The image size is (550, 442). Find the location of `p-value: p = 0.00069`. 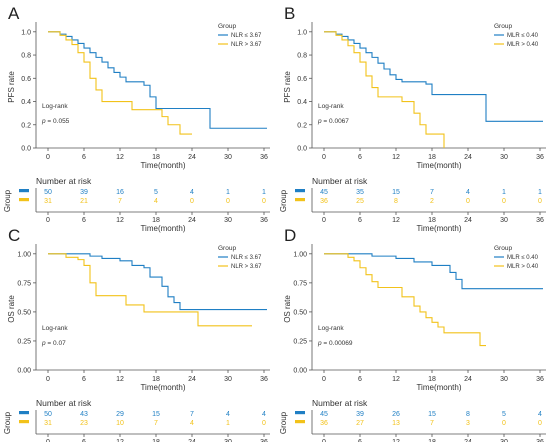

p-value: p = 0.00069 is located at coordinates (335, 343).